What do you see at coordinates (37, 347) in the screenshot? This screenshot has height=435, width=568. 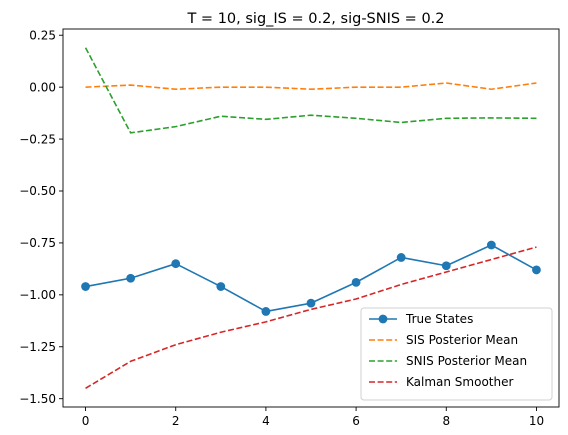 I see `y-tick-label: −1.25` at bounding box center [37, 347].